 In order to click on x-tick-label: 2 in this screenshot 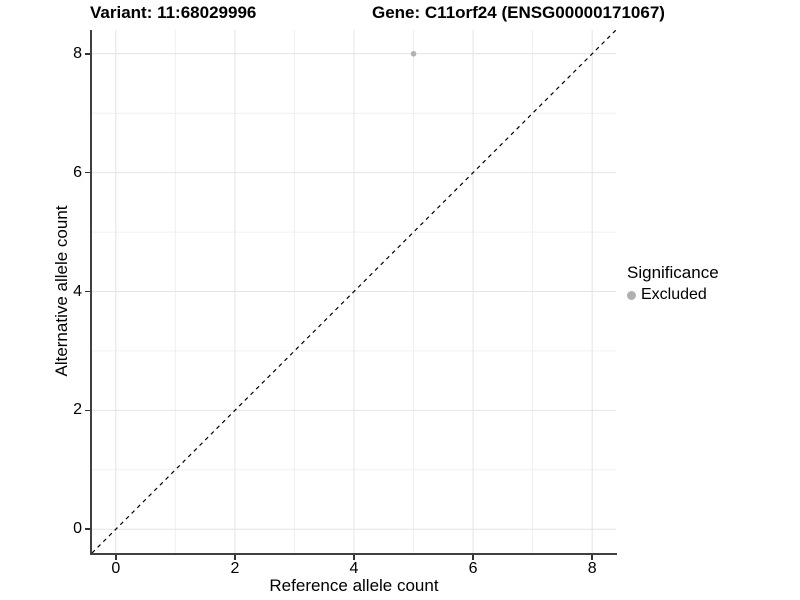, I will do `click(235, 568)`.